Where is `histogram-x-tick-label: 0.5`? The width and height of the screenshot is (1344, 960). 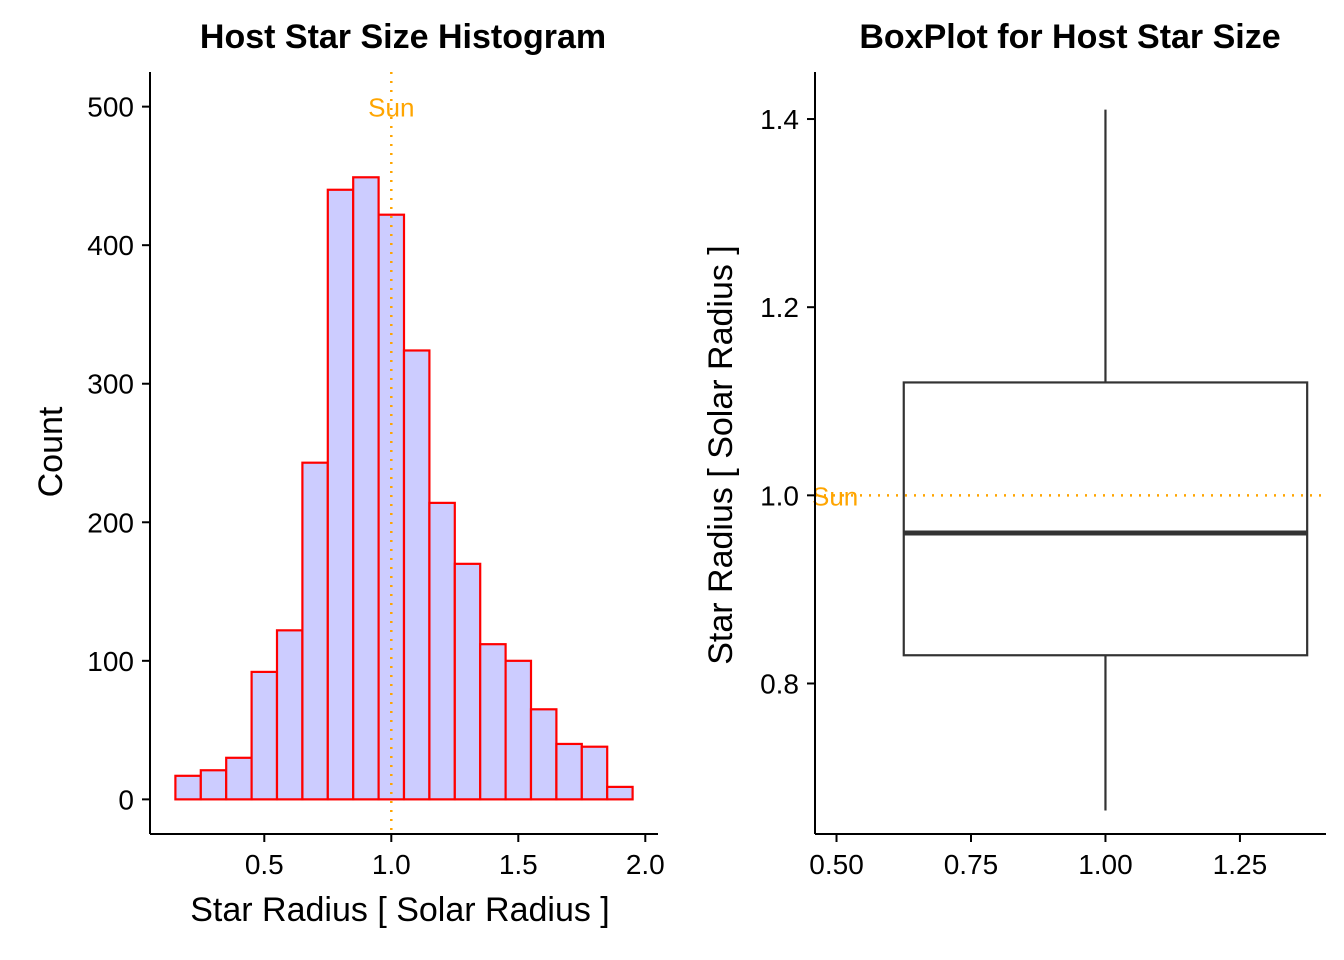
histogram-x-tick-label: 0.5 is located at coordinates (264, 864).